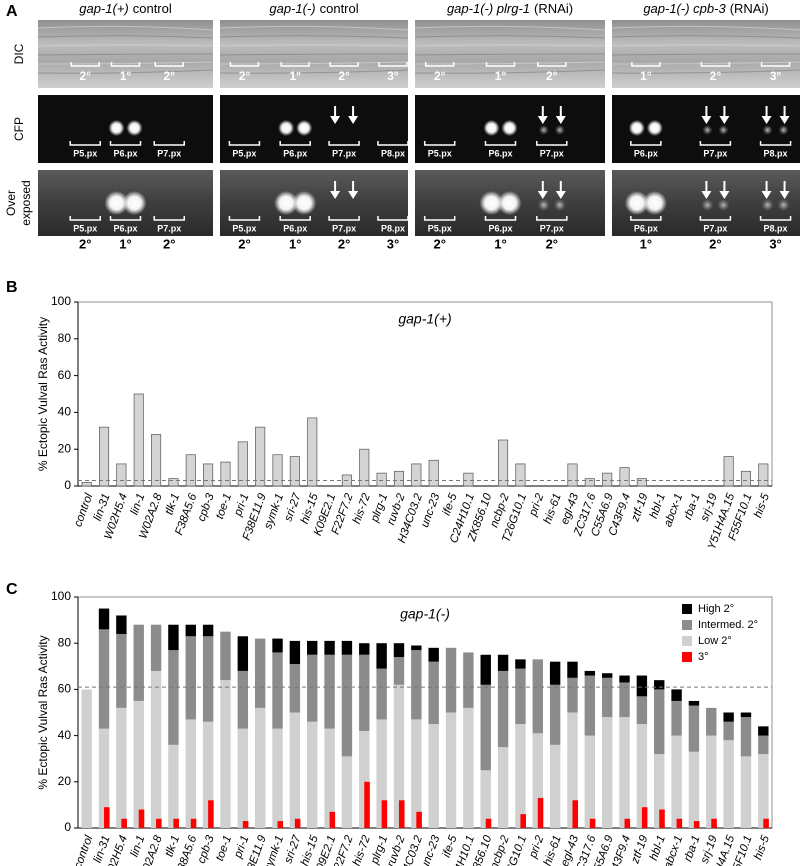 This screenshot has height=866, width=800. Describe the element at coordinates (510, 8) in the screenshot. I see `column-title: gap-1(-) plrg-1 (RNAi)` at that location.